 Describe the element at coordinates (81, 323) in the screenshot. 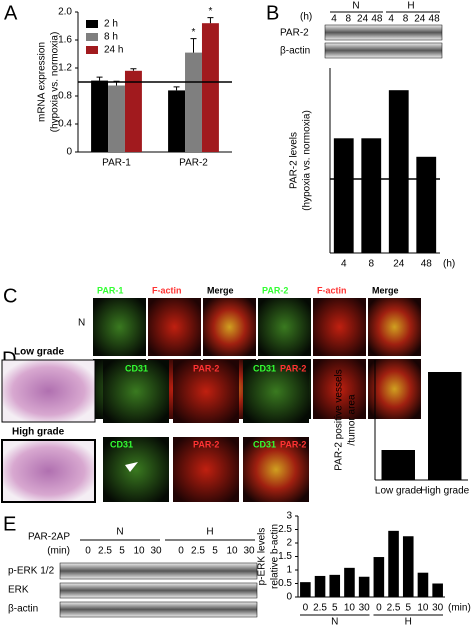

I see `row-label: N` at that location.